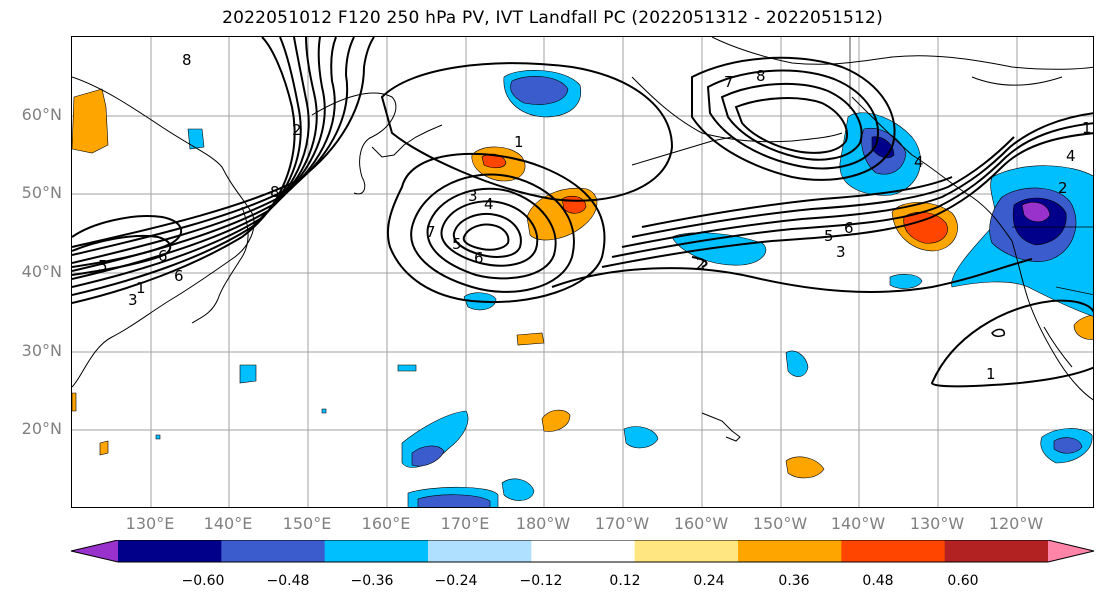 Image resolution: width=1105 pixels, height=601 pixels. What do you see at coordinates (407, 141) in the screenshot?
I see `coast-kuril` at bounding box center [407, 141].